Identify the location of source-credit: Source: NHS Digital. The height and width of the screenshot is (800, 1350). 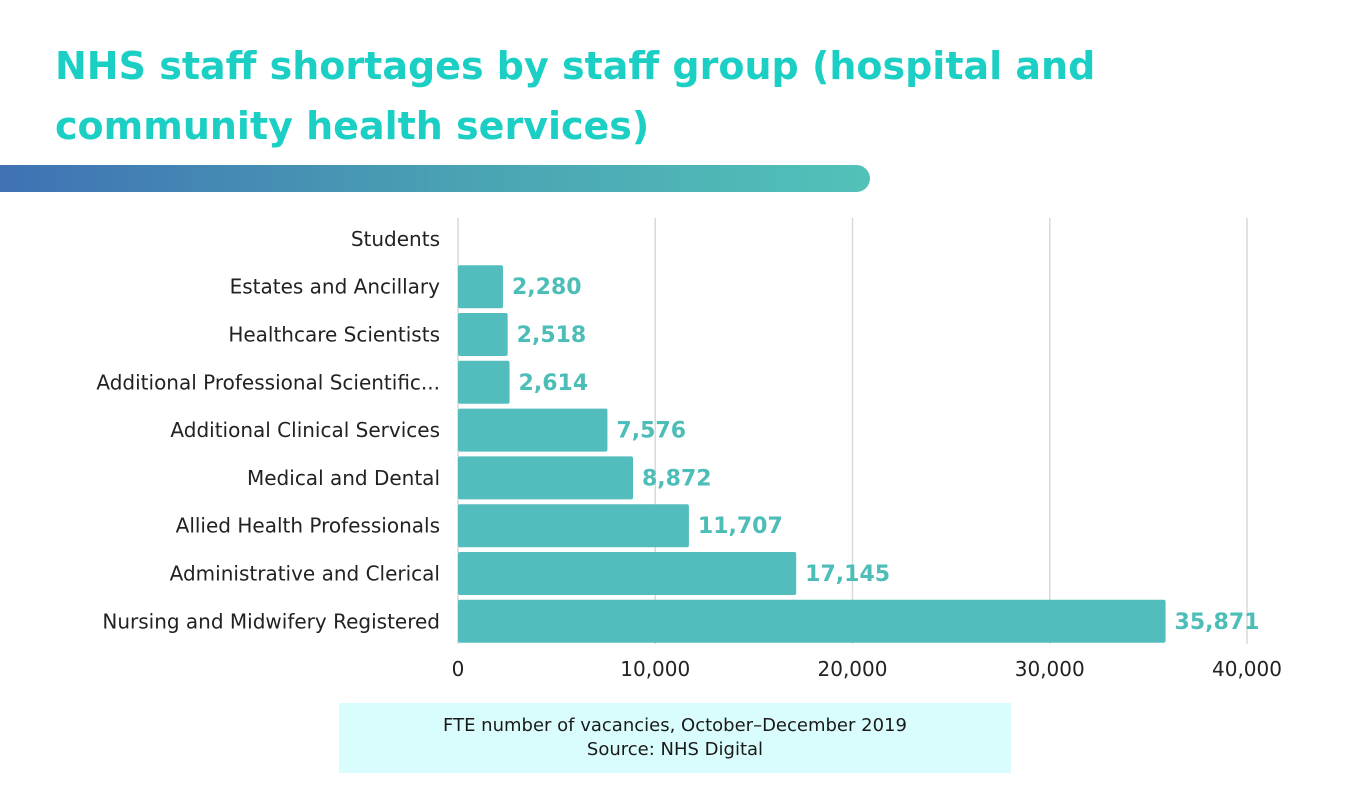
(675, 749).